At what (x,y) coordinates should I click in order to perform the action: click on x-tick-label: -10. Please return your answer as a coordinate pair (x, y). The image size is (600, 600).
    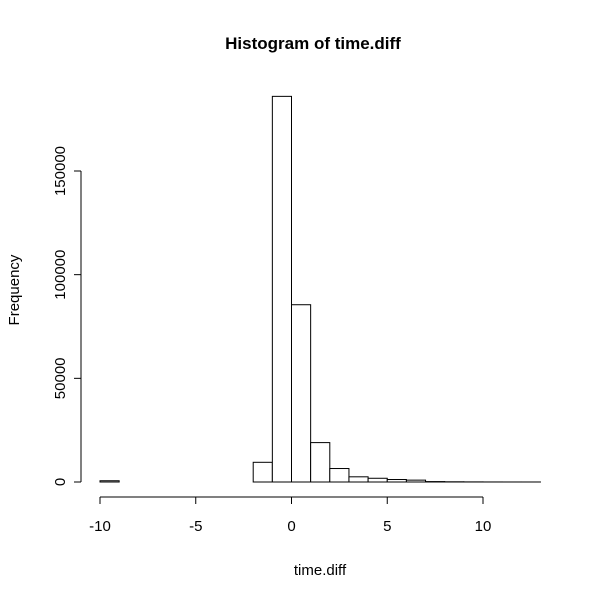
    Looking at the image, I should click on (100, 526).